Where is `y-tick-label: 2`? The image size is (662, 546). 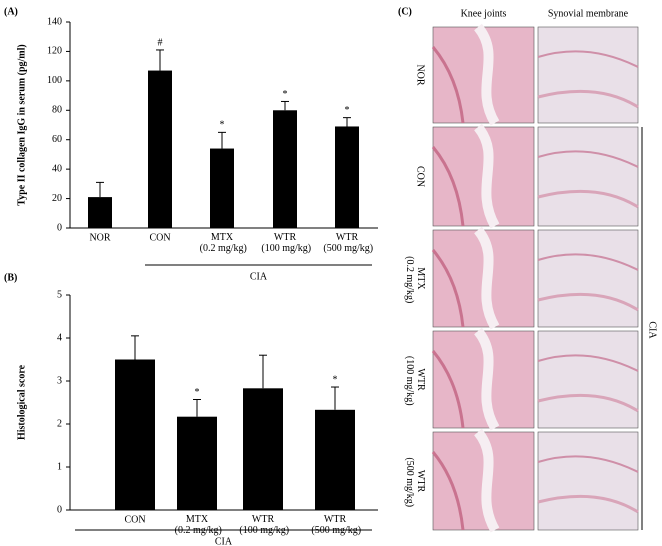
y-tick-label: 2 is located at coordinates (59, 423).